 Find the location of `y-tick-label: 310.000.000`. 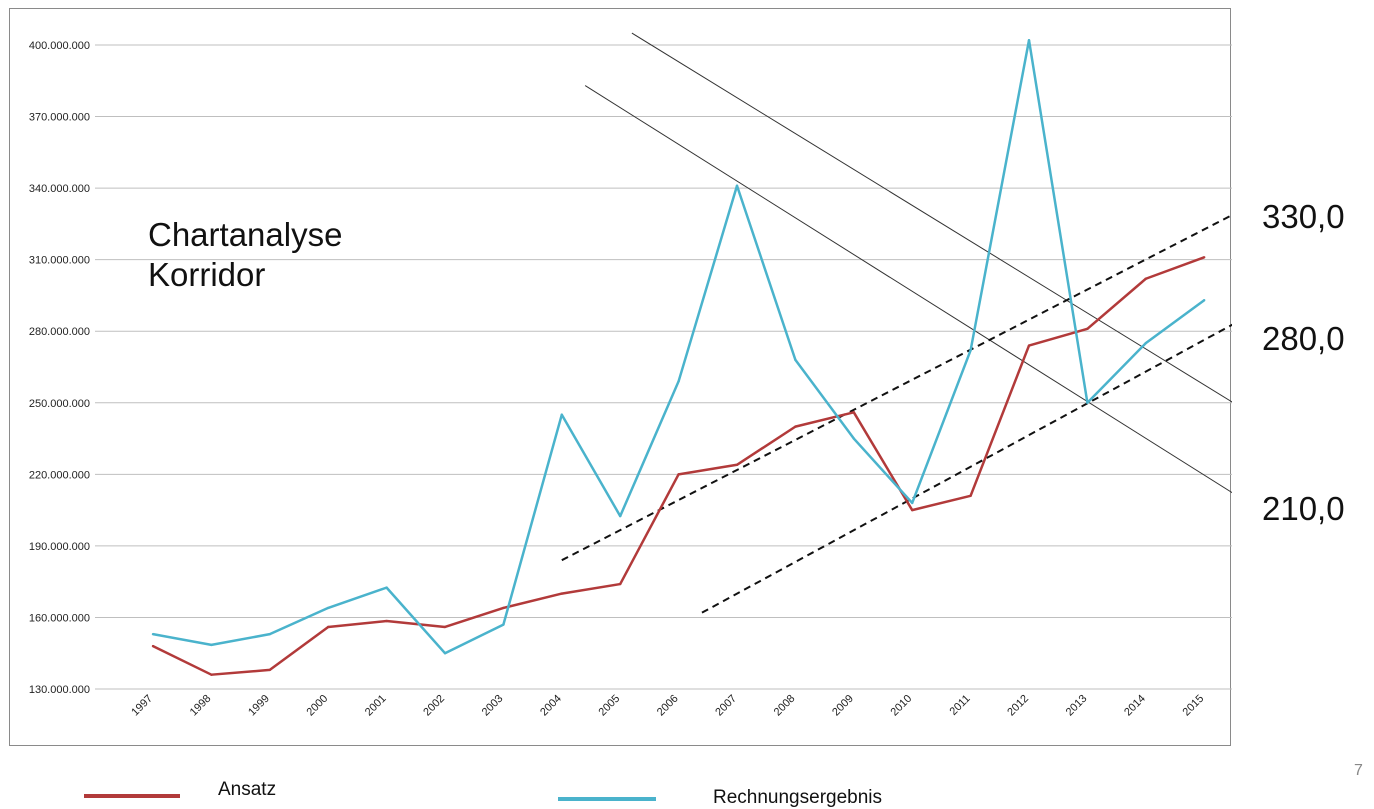

y-tick-label: 310.000.000 is located at coordinates (59, 261).